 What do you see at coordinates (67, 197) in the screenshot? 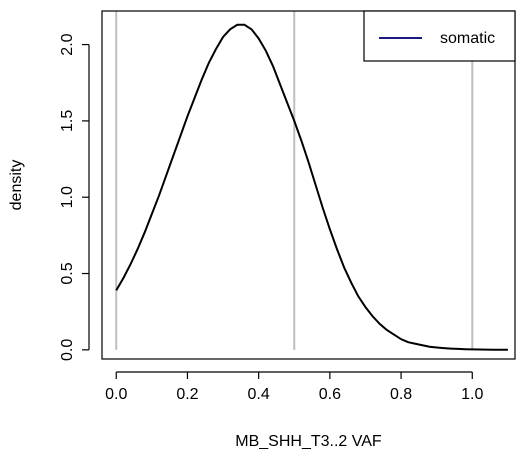
I see `y-tick-label: 1.0` at bounding box center [67, 197].